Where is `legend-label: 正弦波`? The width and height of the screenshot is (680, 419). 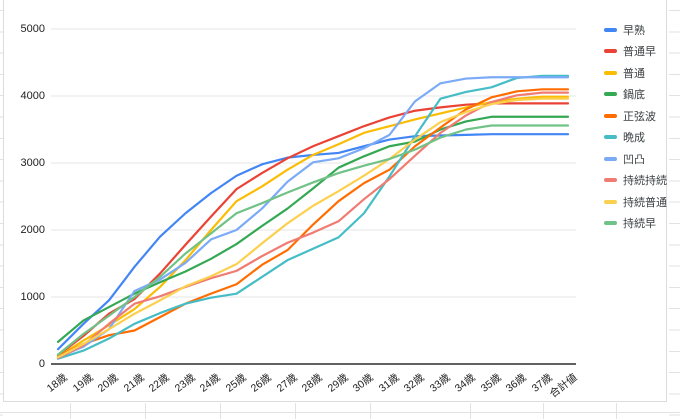 legend-label: 正弦波 is located at coordinates (639, 116).